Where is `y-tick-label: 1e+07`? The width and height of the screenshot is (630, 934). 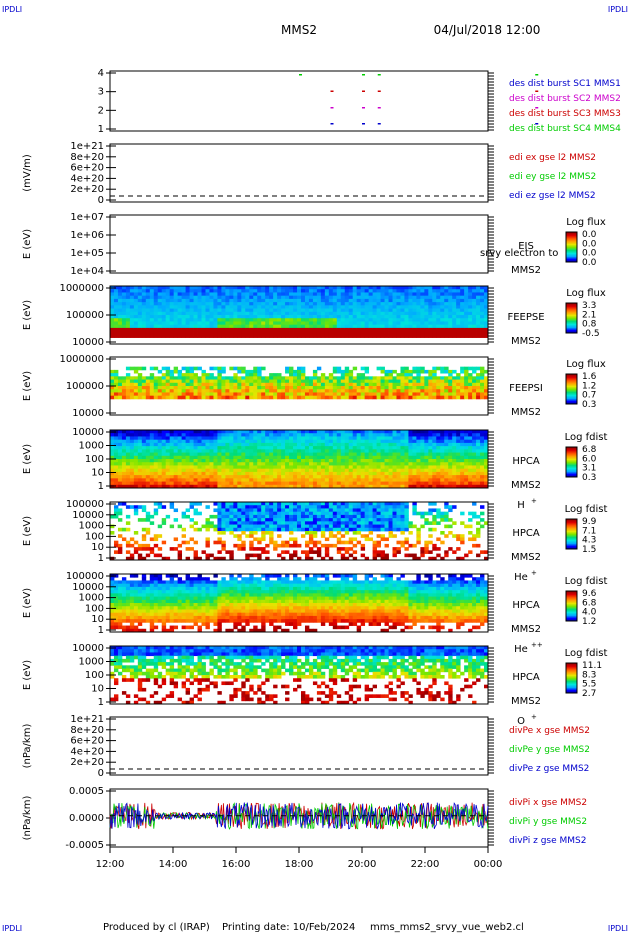
y-tick-label: 1e+07 is located at coordinates (87, 217).